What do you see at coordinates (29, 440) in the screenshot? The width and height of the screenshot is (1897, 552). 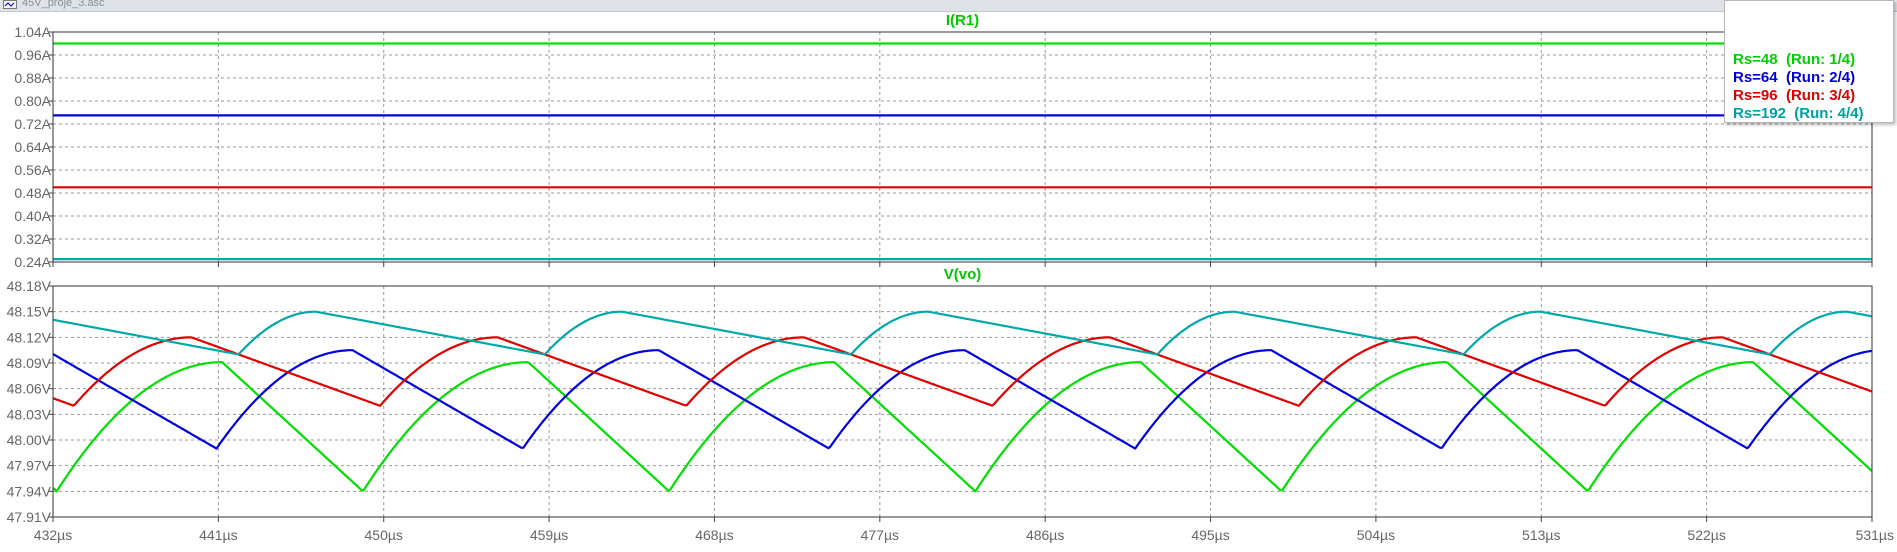 I see `panel-2-ytick-label: 48.00V` at bounding box center [29, 440].